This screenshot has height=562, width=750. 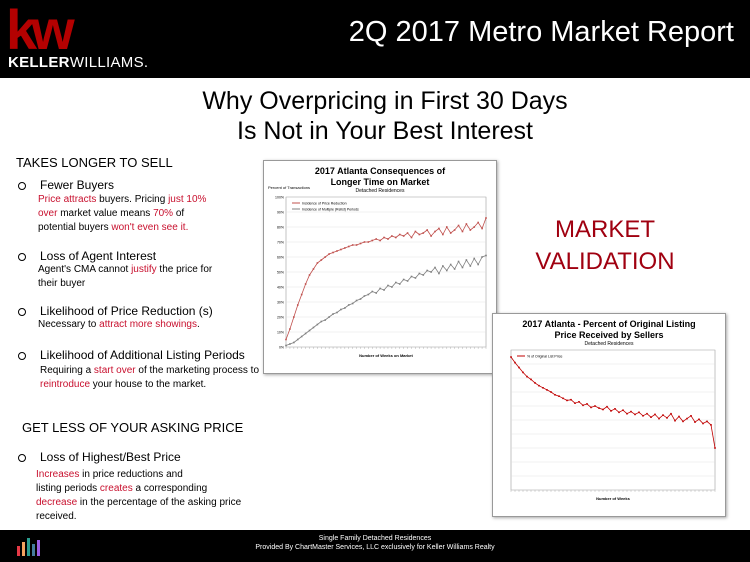 I want to click on chart-subtitle: Detached Residences, so click(x=380, y=191).